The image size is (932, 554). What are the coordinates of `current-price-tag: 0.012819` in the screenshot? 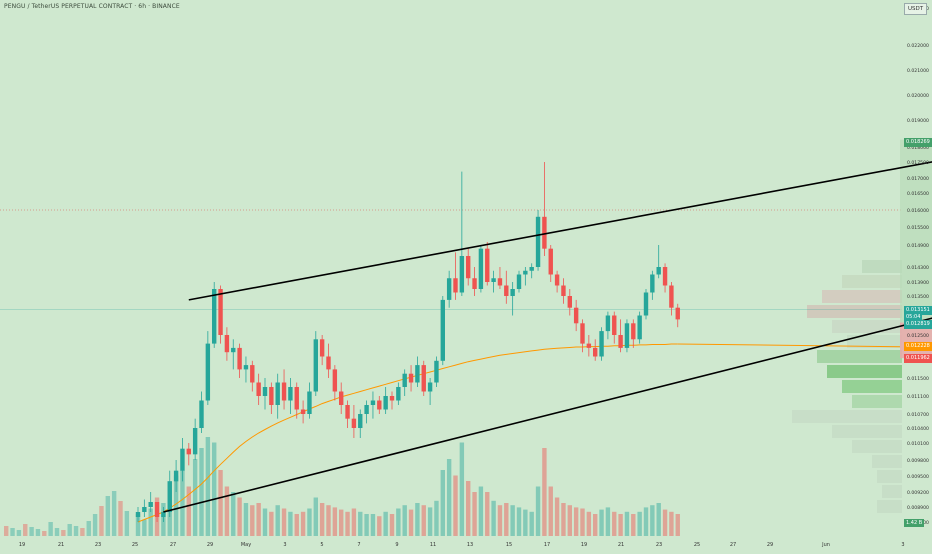 It's located at (918, 324).